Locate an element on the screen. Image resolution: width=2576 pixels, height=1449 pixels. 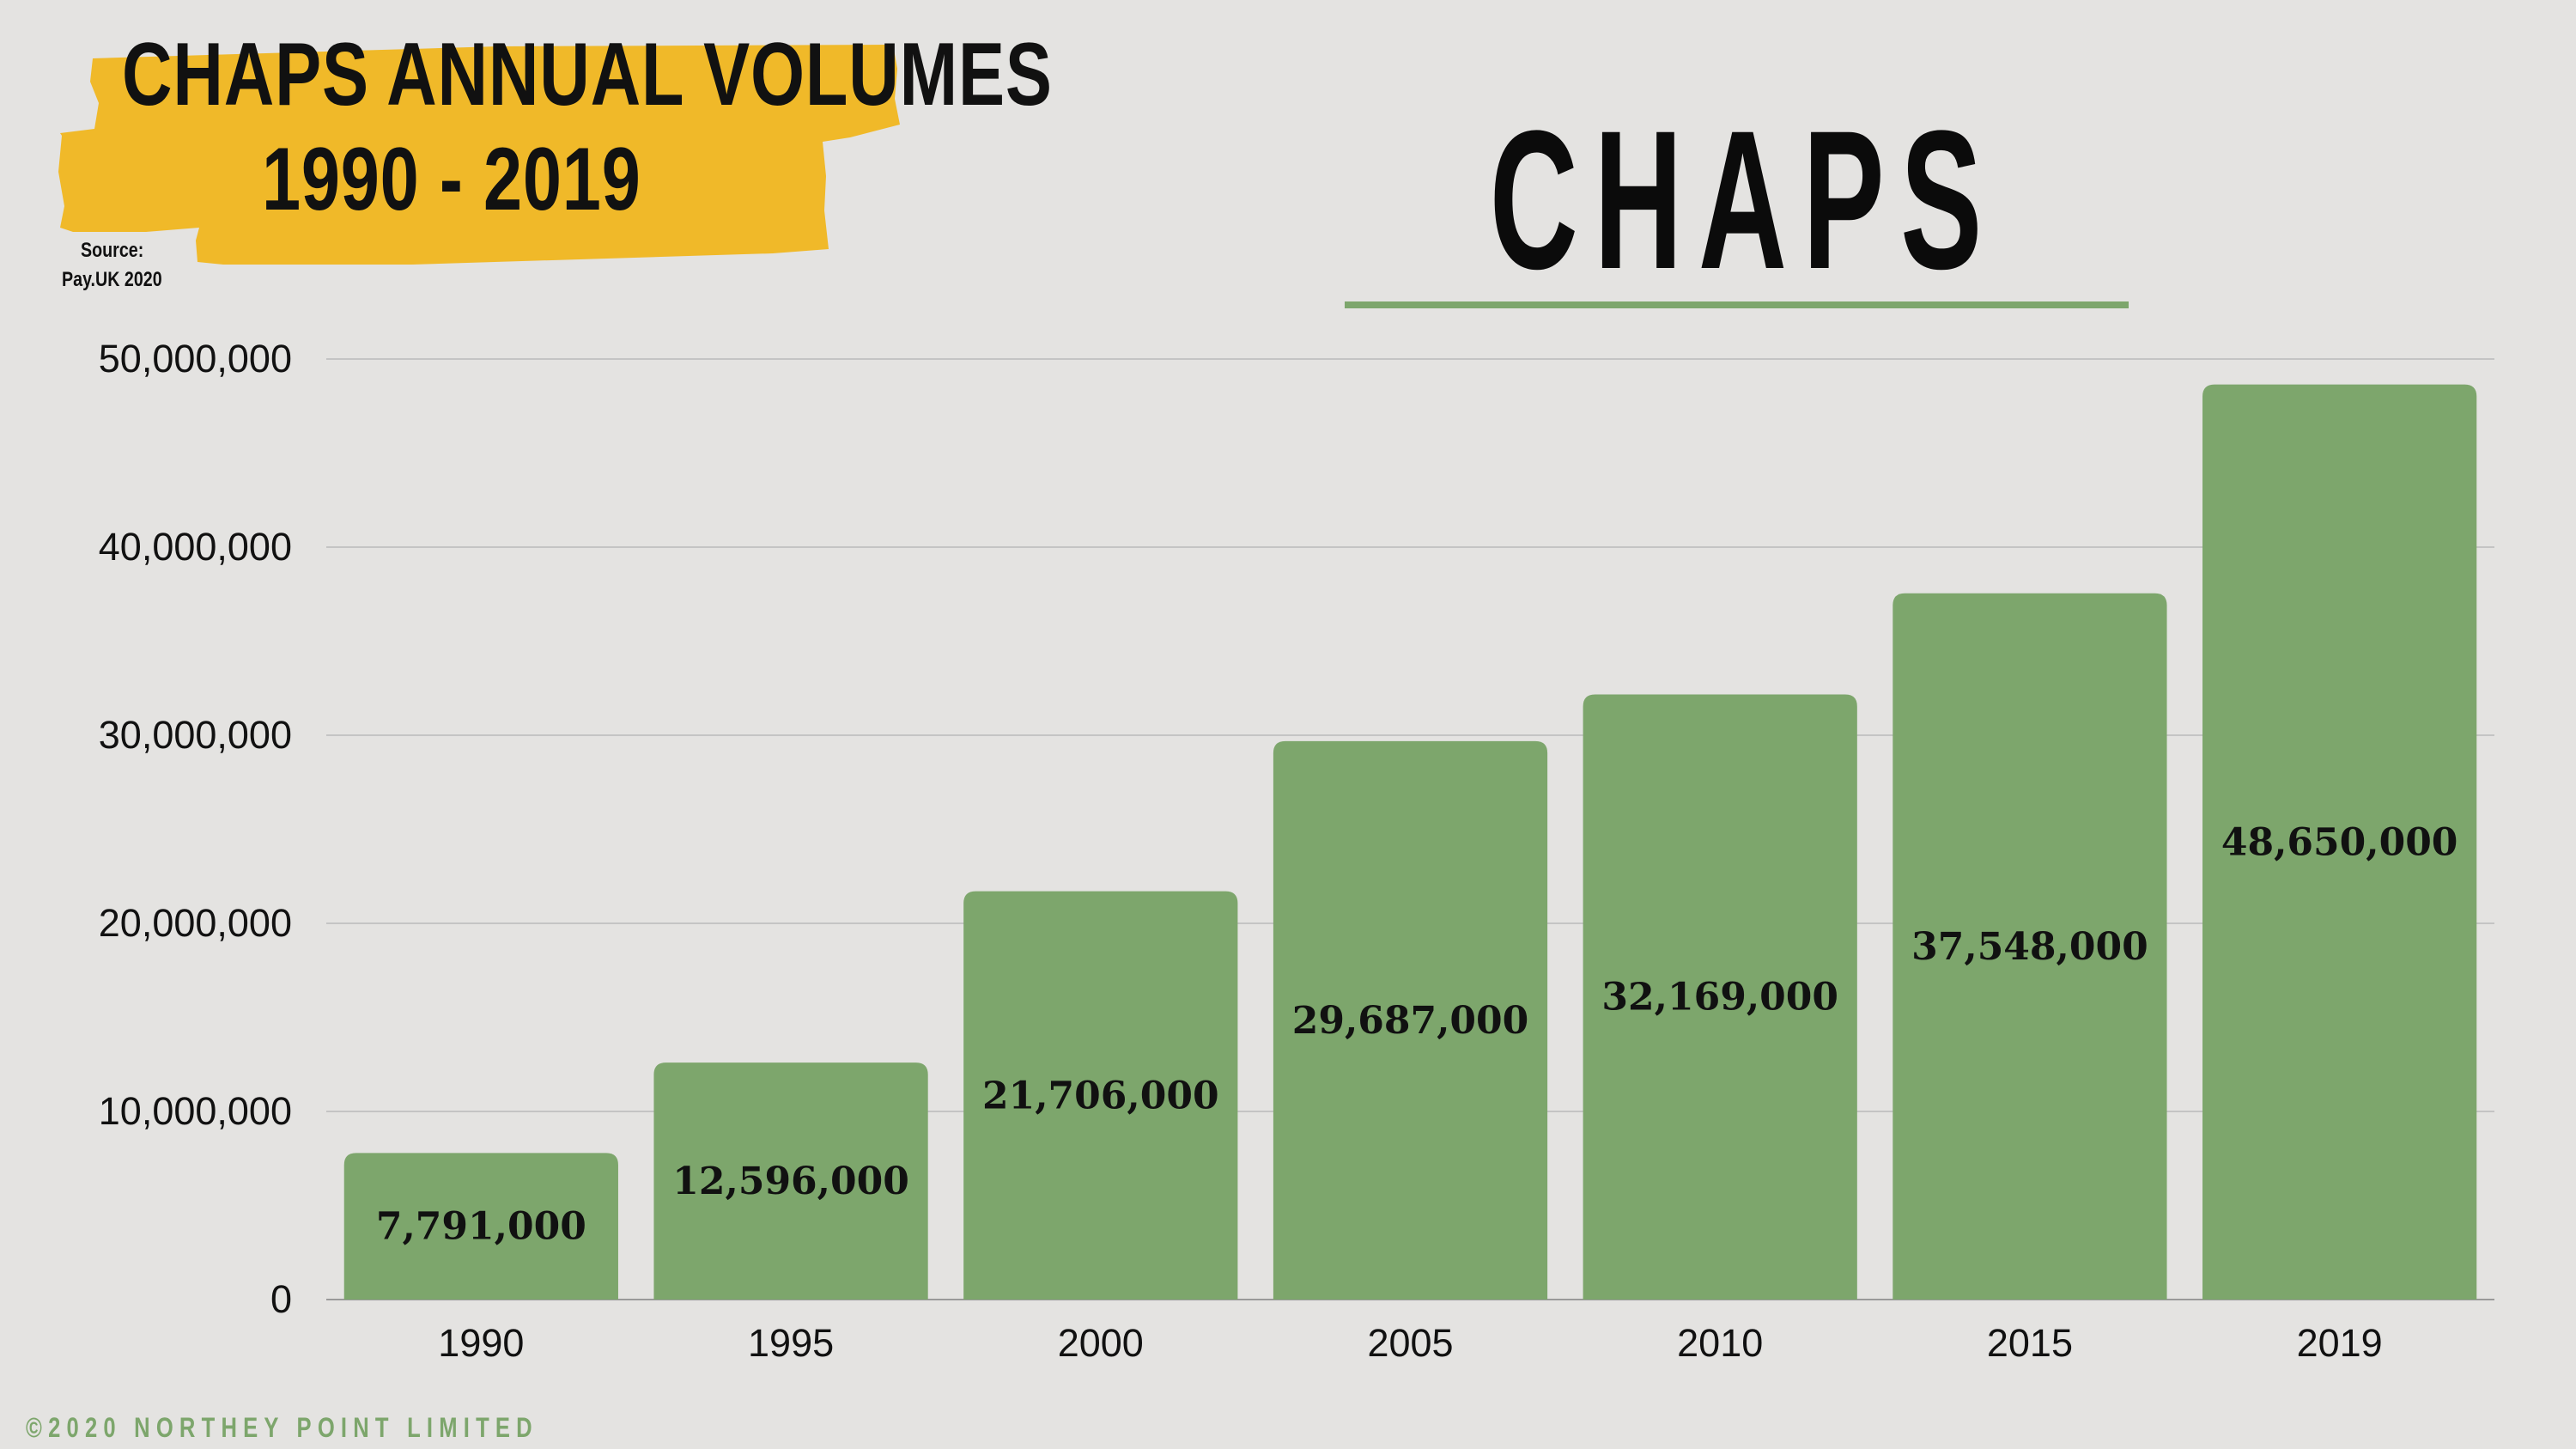
y-tick-label: 30,000,000 is located at coordinates (196, 735).